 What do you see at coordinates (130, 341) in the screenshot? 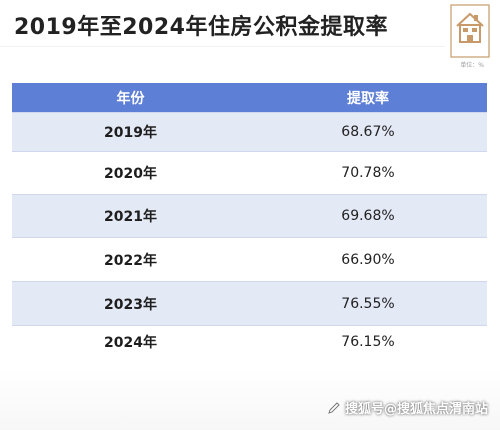
I see `year-cell: 2024年` at bounding box center [130, 341].